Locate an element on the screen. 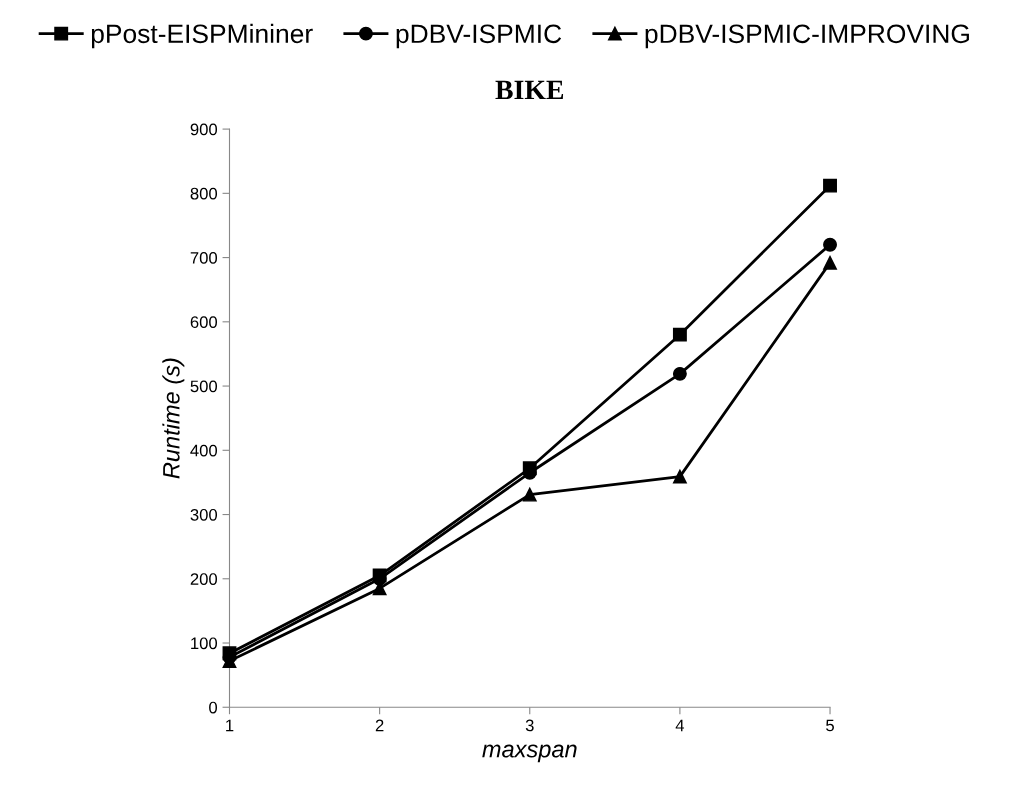 The image size is (1011, 792). y-tick-label: 800 is located at coordinates (204, 193).